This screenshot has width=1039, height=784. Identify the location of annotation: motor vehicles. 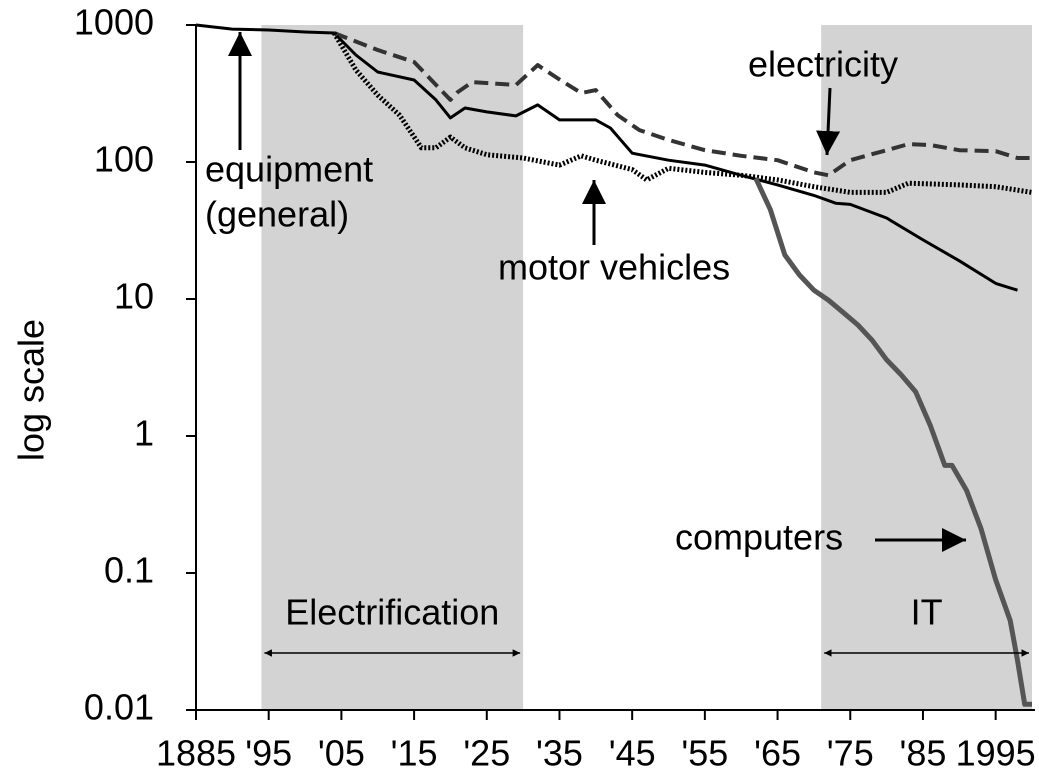
(614, 267).